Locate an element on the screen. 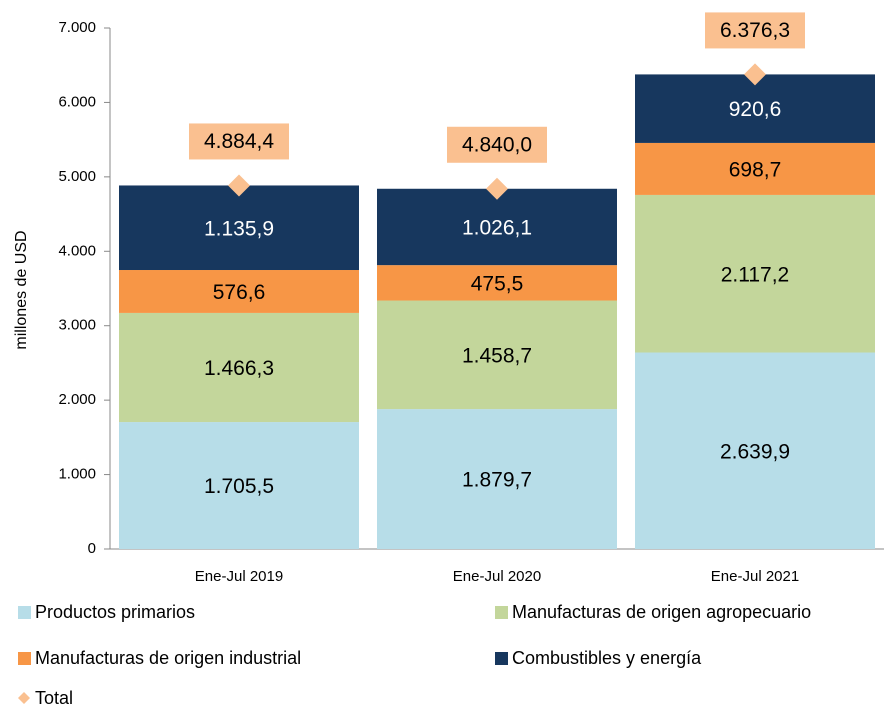 This screenshot has height=706, width=889. data-label: 1.466,3 is located at coordinates (239, 368).